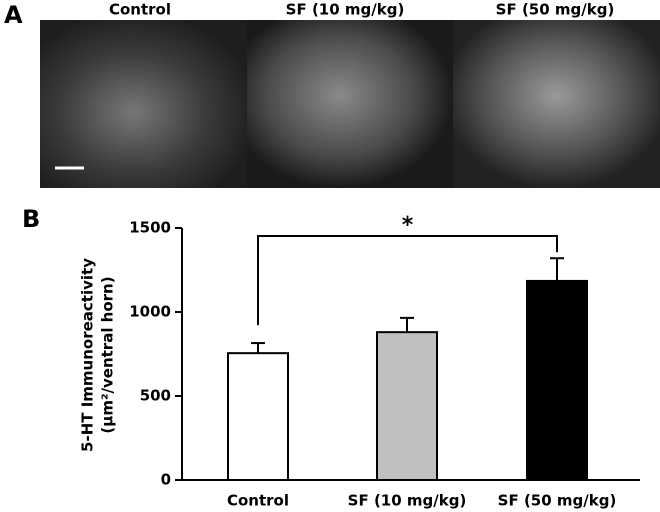 The width and height of the screenshot is (660, 512). Describe the element at coordinates (407, 501) in the screenshot. I see `x-tick-label: SF (10 mg/kg)` at that location.